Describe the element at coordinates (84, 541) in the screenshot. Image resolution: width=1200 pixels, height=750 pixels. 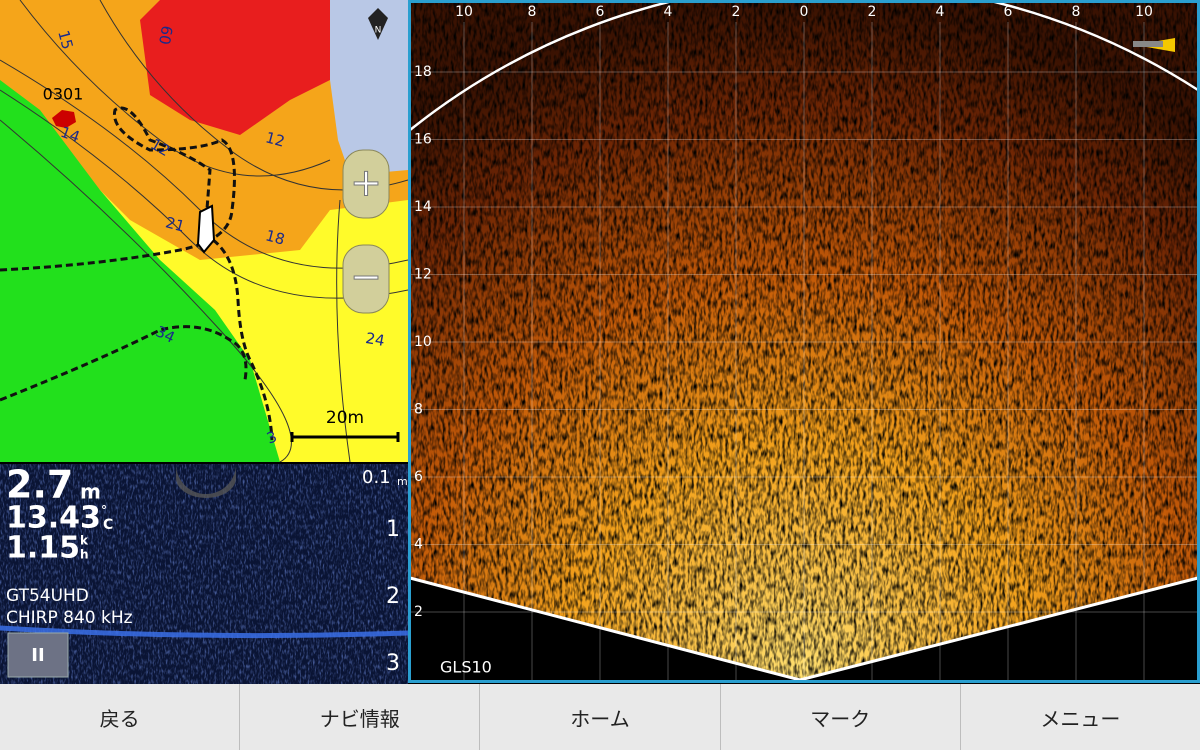
I see `speed-unit-top: k` at that location.